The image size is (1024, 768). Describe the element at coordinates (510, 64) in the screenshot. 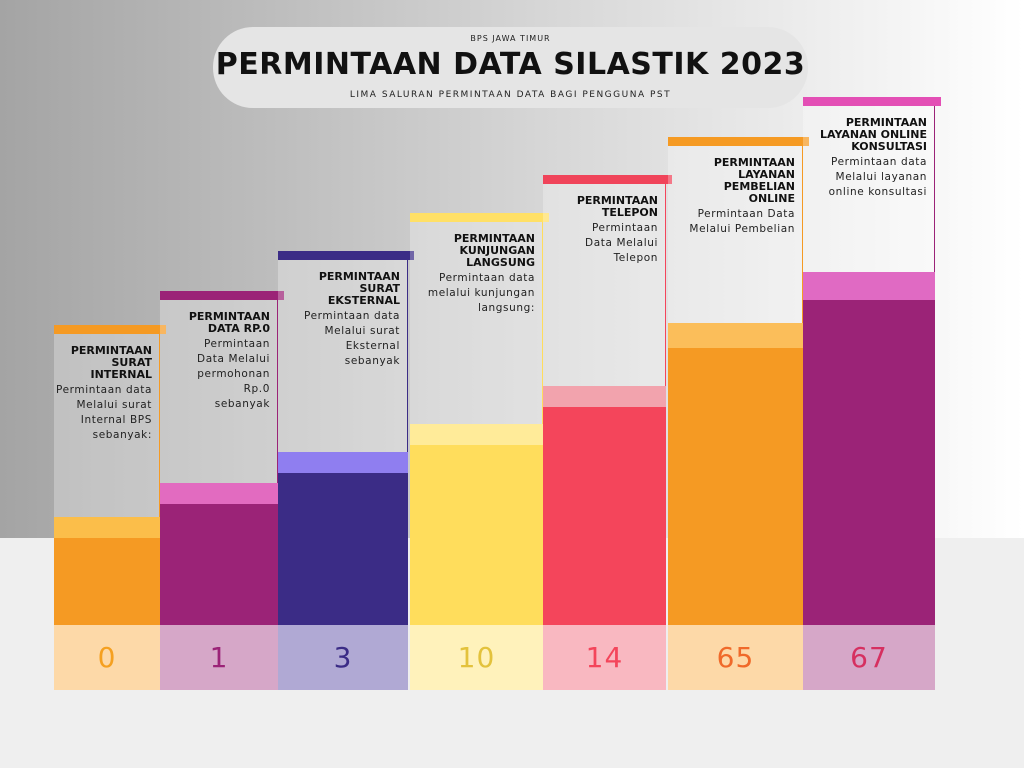

I see `title: PERMINTAAN DATA SILASTIK 2023` at that location.